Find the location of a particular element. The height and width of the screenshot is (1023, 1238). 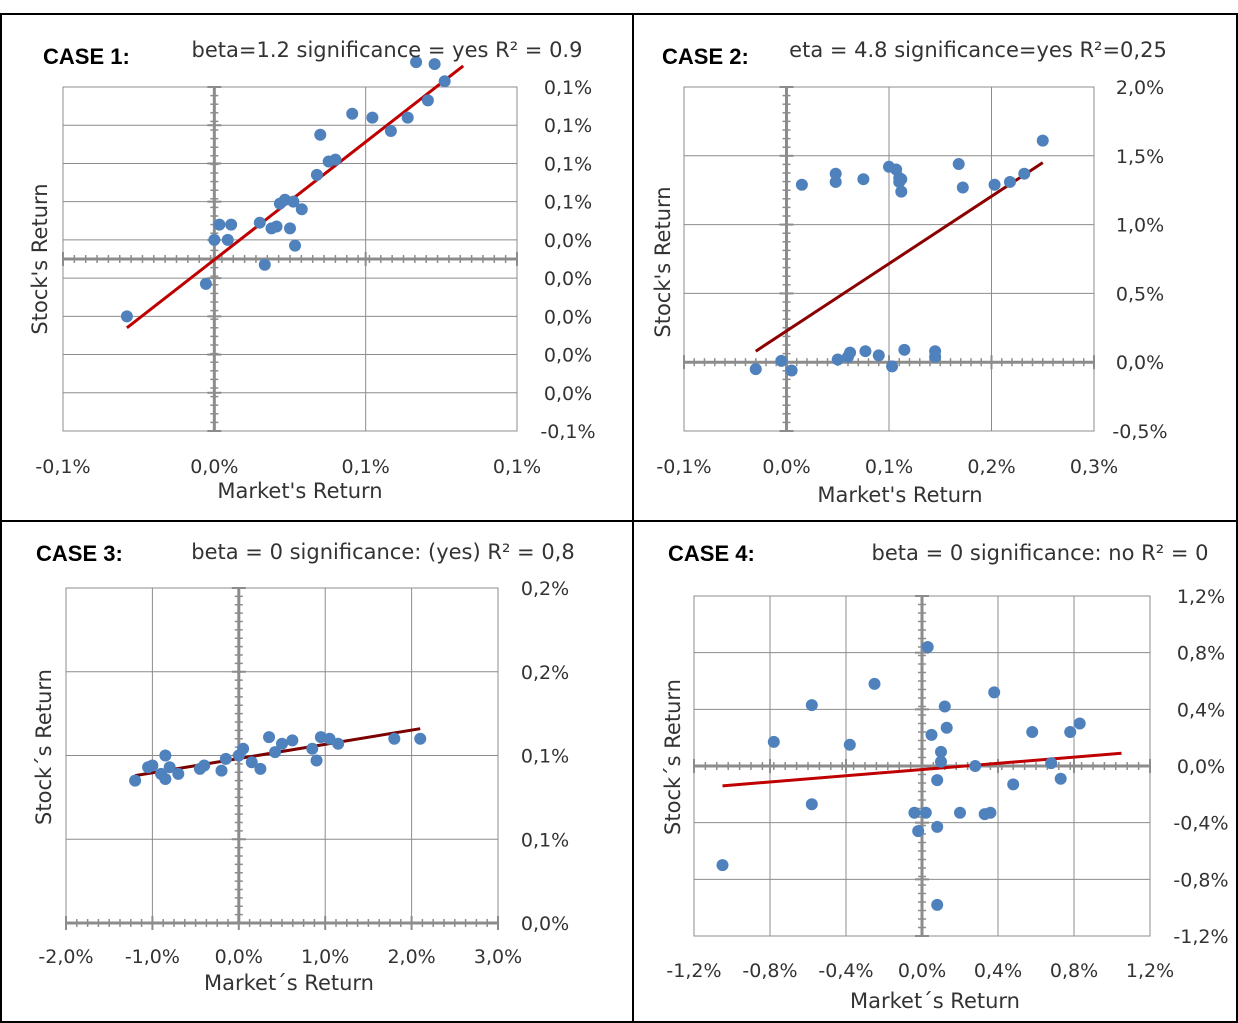

y-tick-label: 0,5% is located at coordinates (1140, 294).